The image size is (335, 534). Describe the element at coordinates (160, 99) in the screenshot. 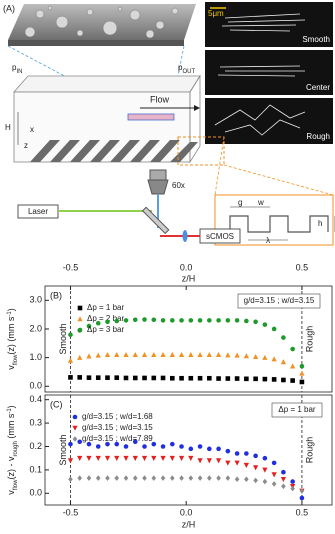

I see `flow-label: Flow` at that location.